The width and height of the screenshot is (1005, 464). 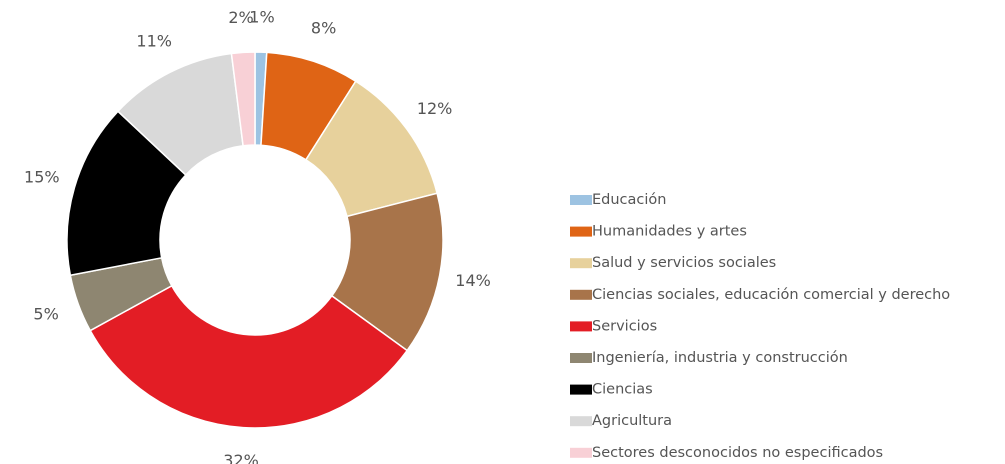 I want to click on slice-label: 12%, so click(x=435, y=108).